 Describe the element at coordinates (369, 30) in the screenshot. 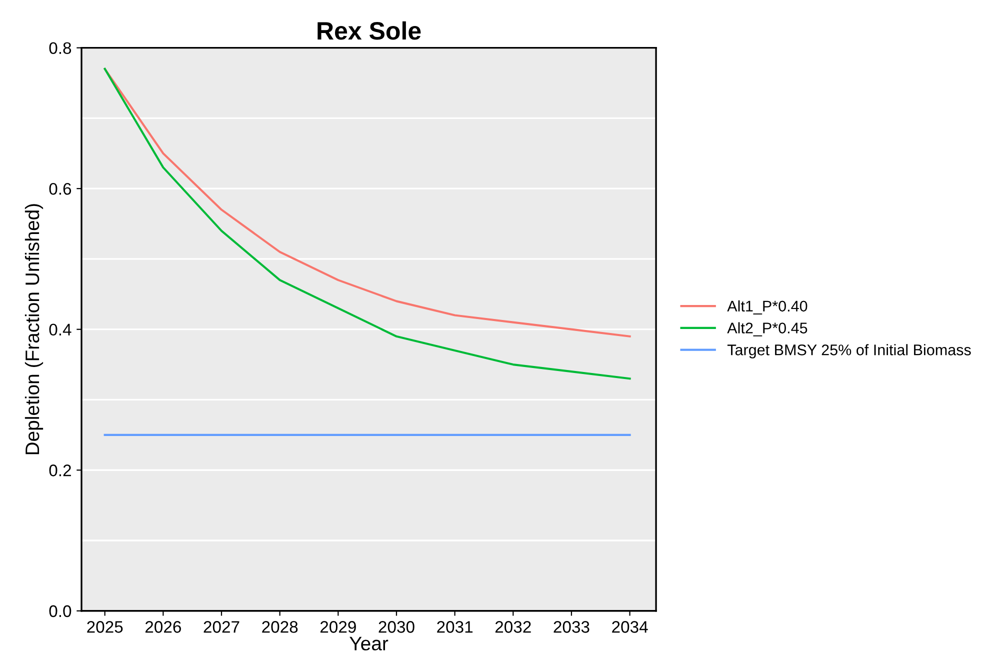

I see `chart-title: Rex Sole` at that location.